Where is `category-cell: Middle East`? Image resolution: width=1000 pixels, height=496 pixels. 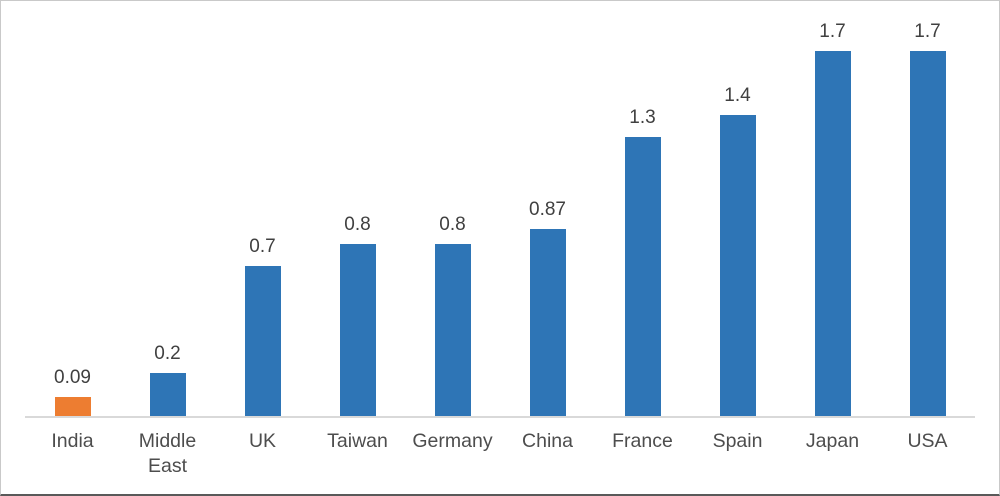 category-cell: Middle East is located at coordinates (167, 448).